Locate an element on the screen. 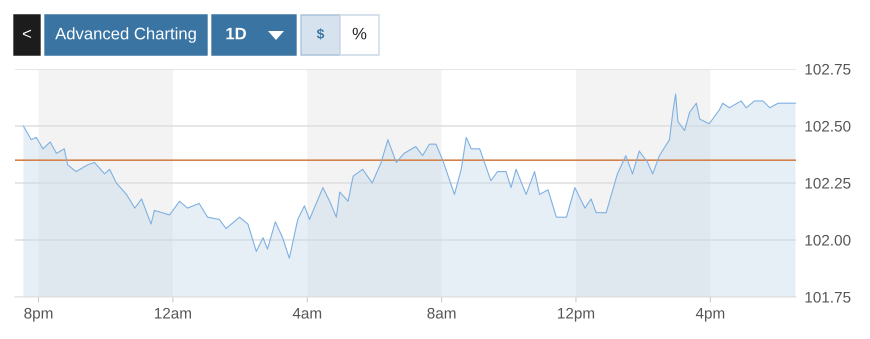 Image resolution: width=870 pixels, height=339 pixels. y-tick-label: 102.00 is located at coordinates (828, 240).